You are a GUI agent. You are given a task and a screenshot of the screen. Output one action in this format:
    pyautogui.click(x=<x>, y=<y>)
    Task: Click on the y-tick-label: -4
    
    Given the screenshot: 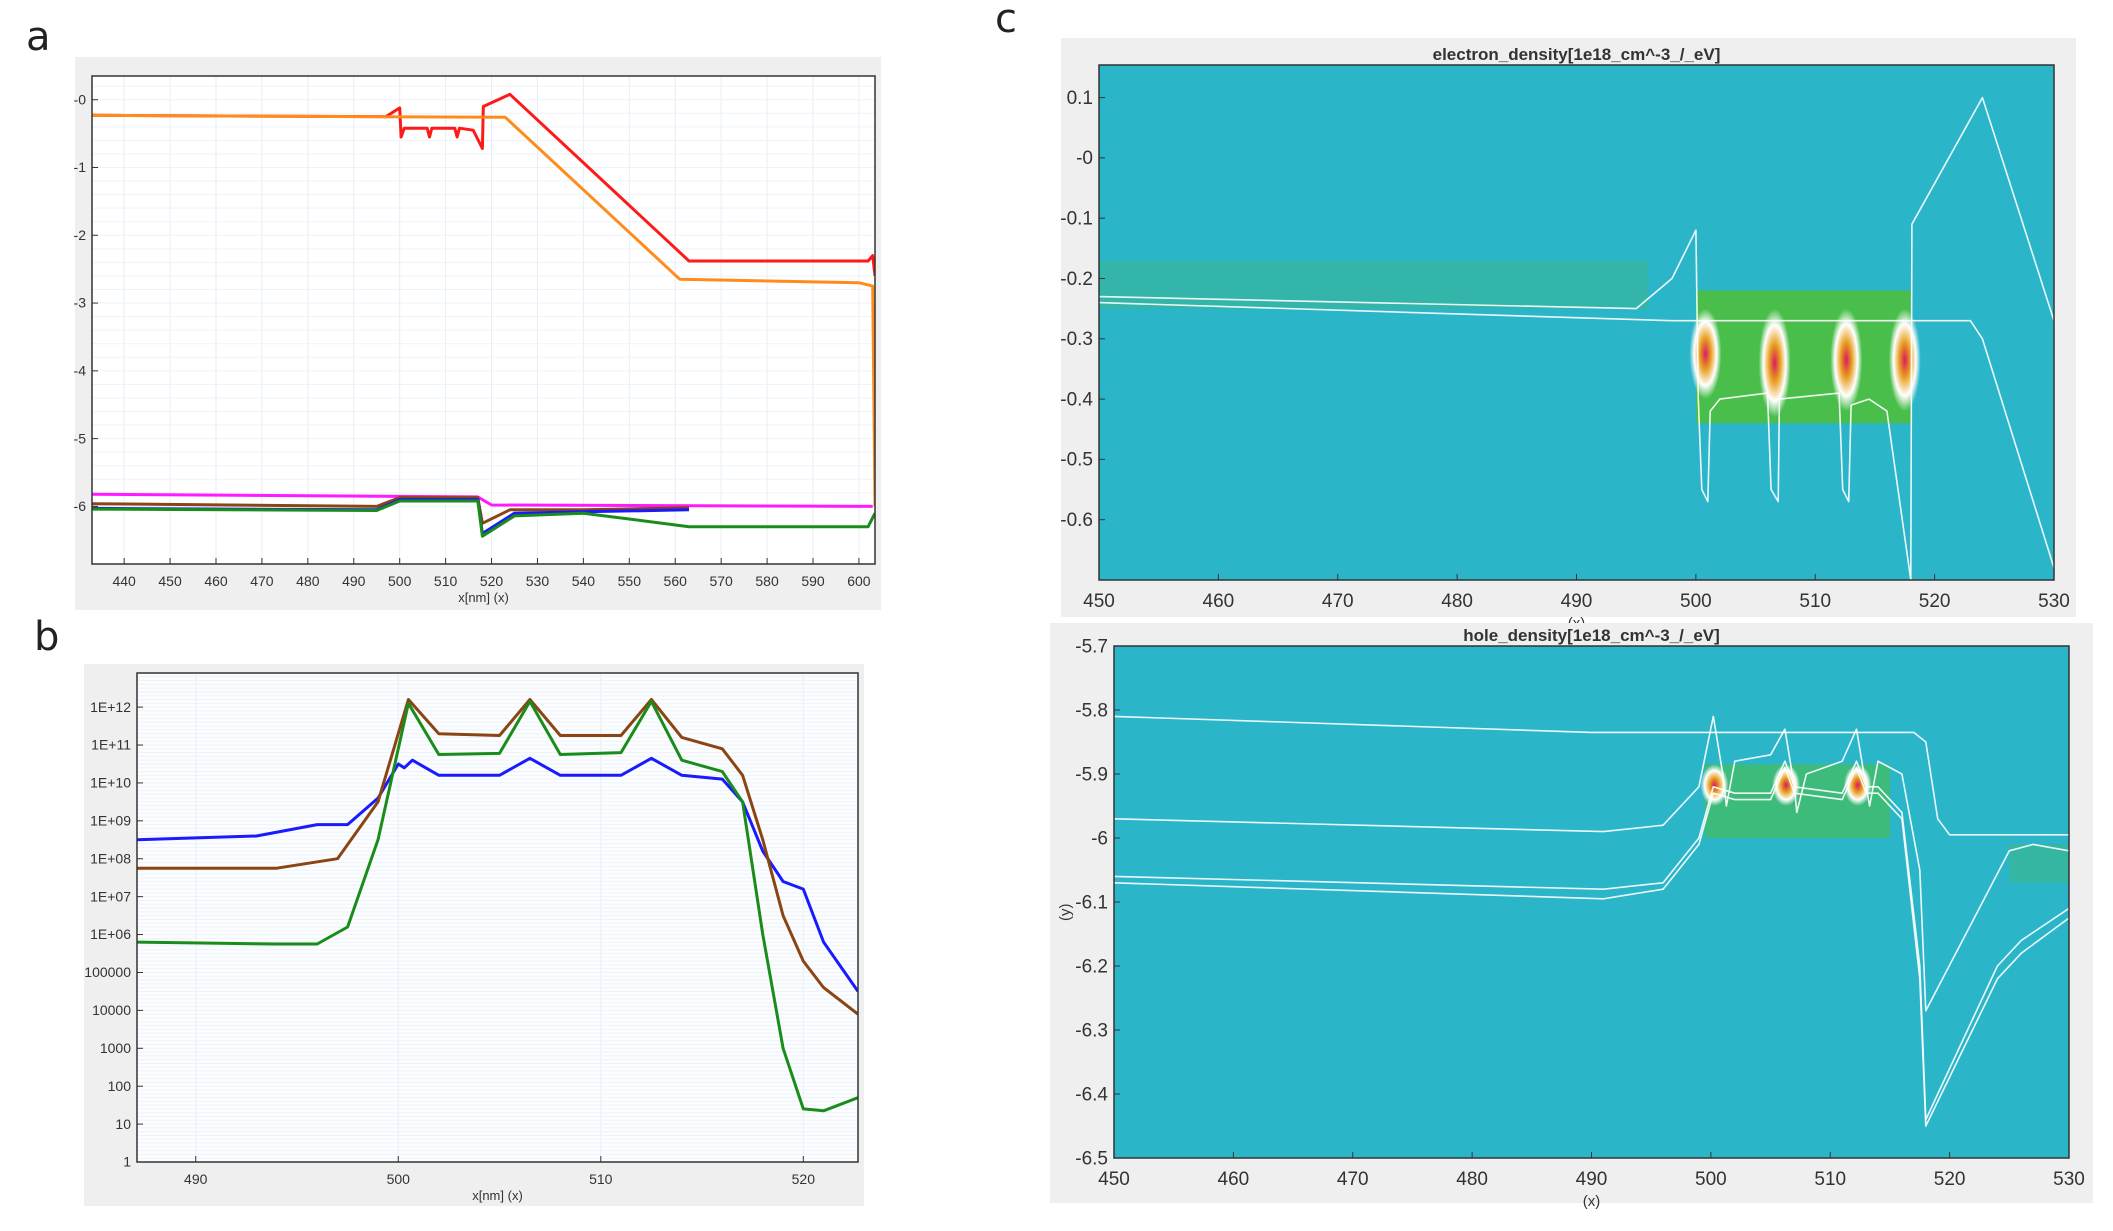 What is the action you would take?
    pyautogui.click(x=80, y=371)
    